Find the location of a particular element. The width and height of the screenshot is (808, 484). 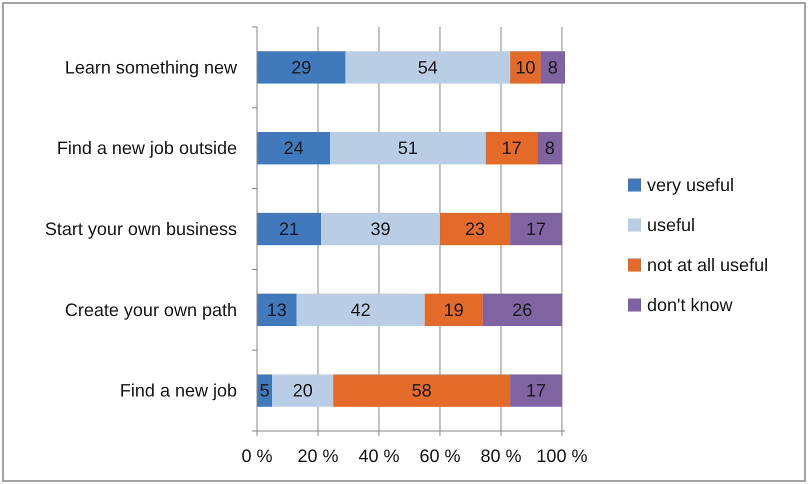

data-label: 29 is located at coordinates (301, 67).